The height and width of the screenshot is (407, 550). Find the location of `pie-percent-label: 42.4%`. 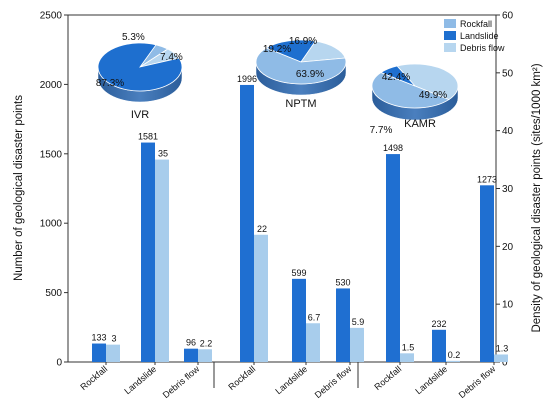

pie-percent-label: 42.4% is located at coordinates (396, 77).